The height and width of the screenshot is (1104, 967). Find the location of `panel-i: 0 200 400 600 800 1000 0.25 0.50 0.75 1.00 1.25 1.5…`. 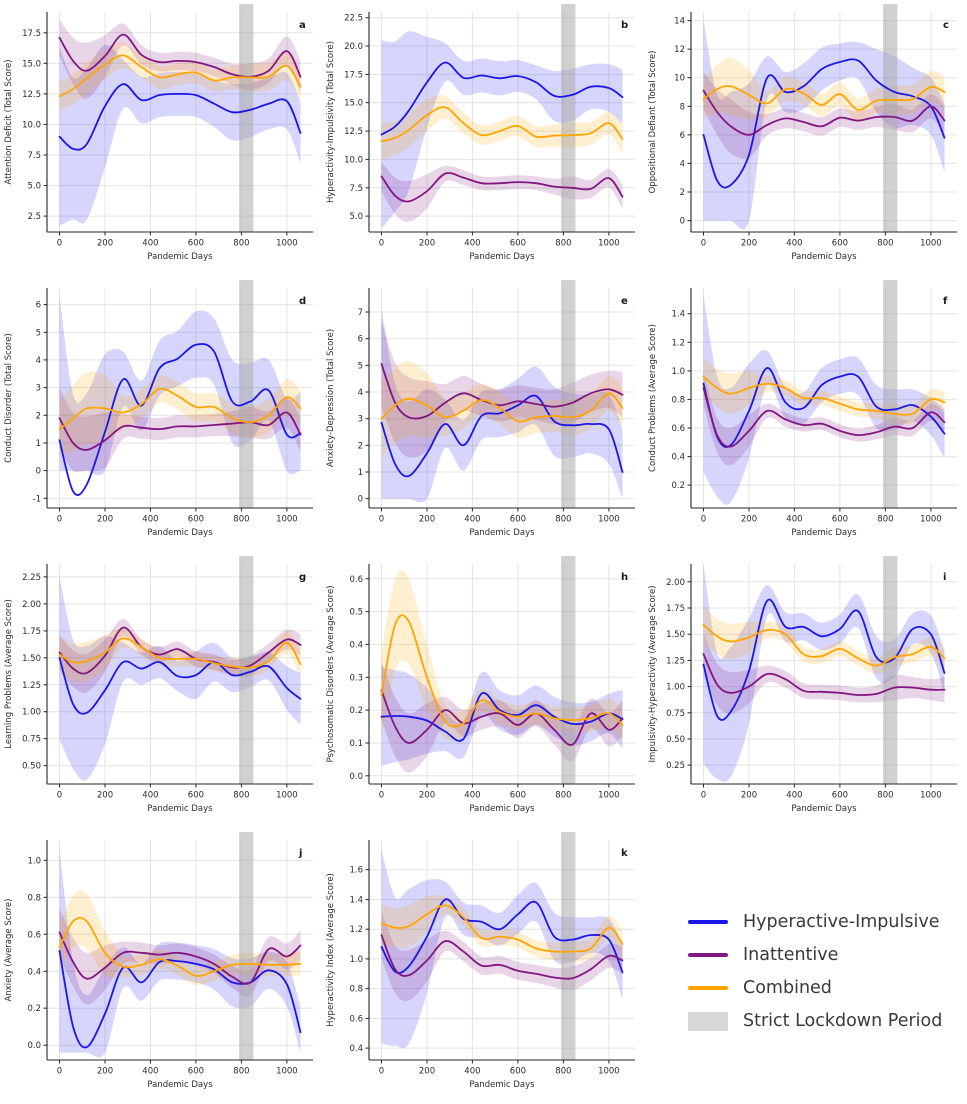

panel-i: 0 200 400 600 800 1000 0.25 0.50 0.75 1.00 1.25 1.5… is located at coordinates (805, 690).